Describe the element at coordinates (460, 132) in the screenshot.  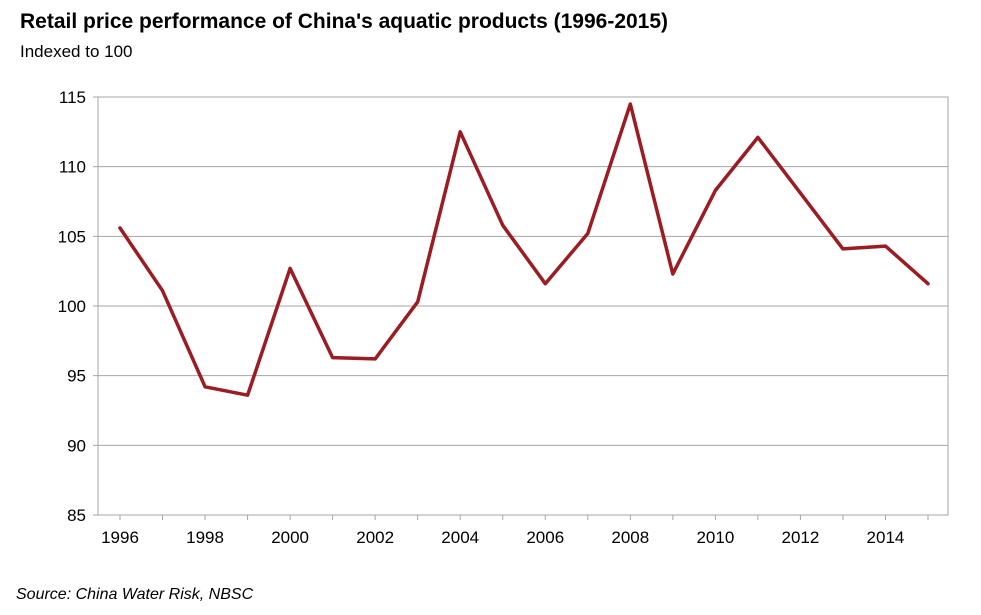
I see `data-point-2004` at that location.